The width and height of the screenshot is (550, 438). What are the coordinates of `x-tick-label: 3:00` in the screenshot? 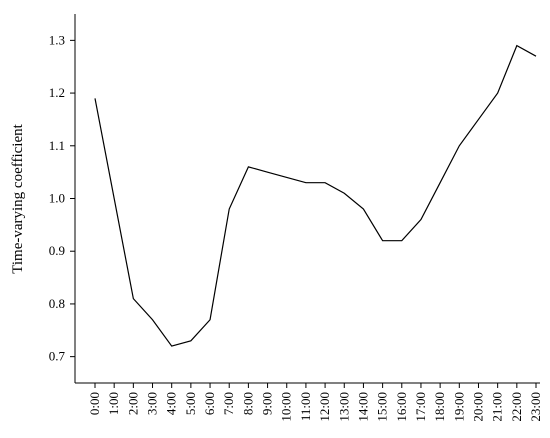 It's located at (152, 403).